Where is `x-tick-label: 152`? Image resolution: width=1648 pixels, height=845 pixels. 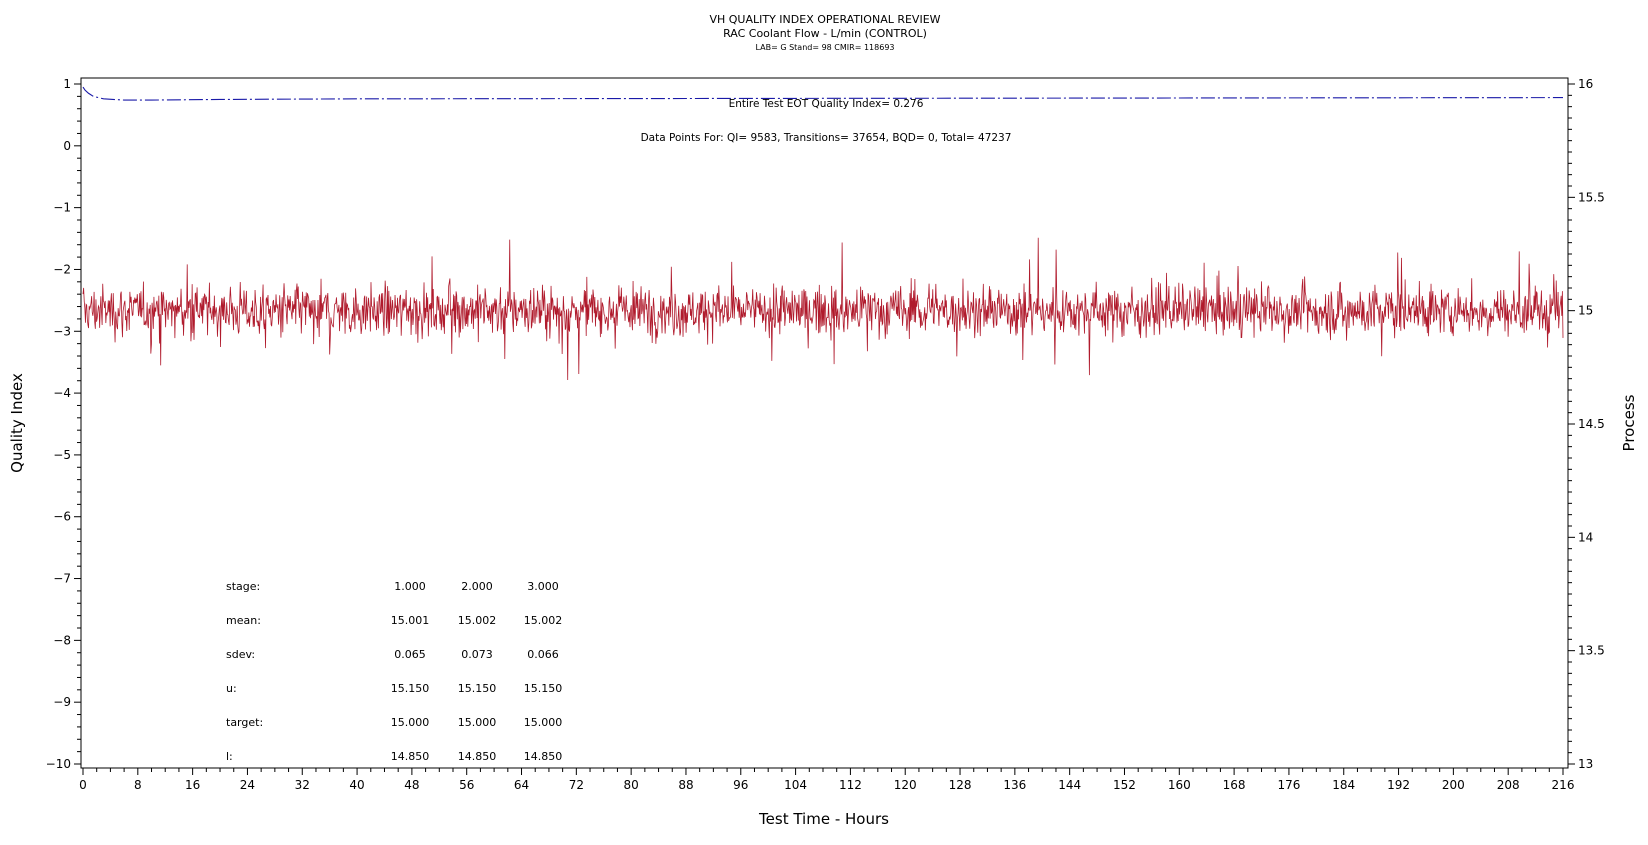
x-tick-label: 152 is located at coordinates (1124, 785).